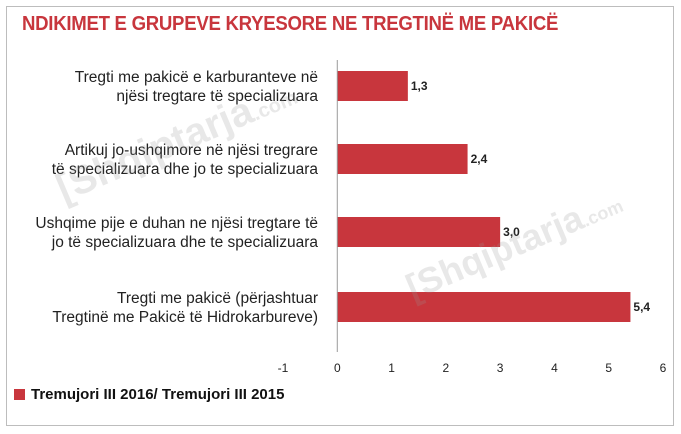  Describe the element at coordinates (663, 368) in the screenshot. I see `x-tick-label: 6` at that location.